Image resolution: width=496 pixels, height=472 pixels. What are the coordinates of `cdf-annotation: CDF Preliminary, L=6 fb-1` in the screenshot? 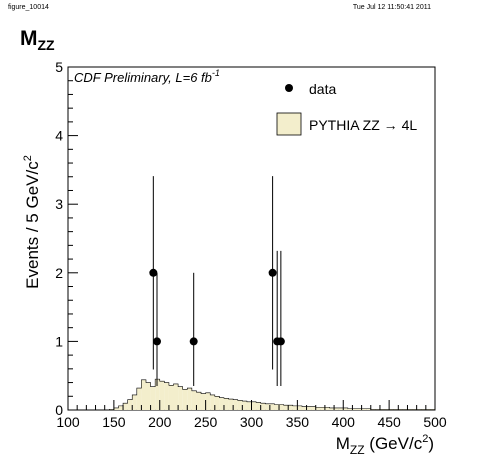 It's located at (147, 76).